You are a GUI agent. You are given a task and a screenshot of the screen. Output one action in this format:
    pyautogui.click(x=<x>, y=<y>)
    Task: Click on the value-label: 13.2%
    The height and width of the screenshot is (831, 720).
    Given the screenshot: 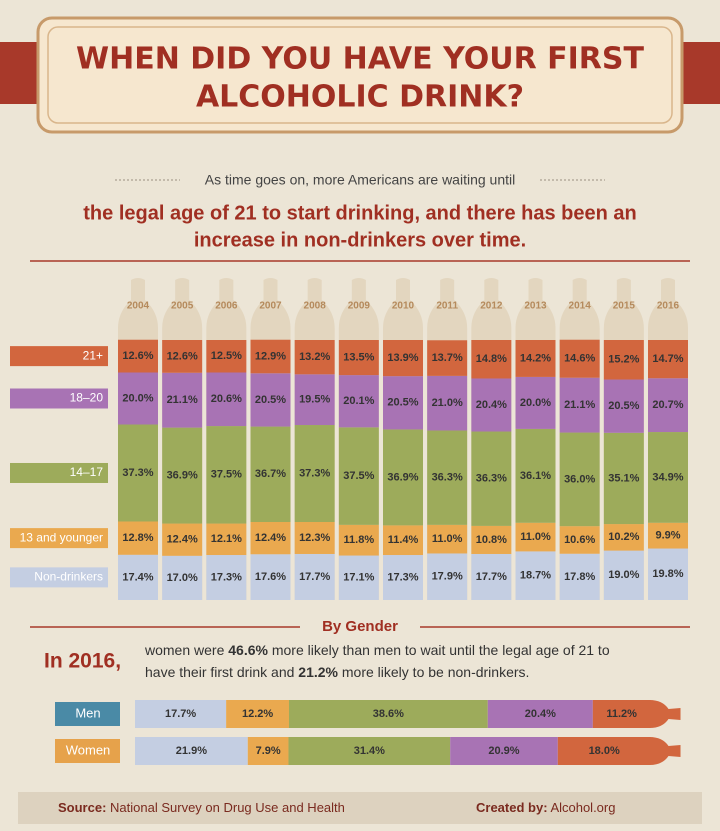 What is the action you would take?
    pyautogui.click(x=314, y=357)
    